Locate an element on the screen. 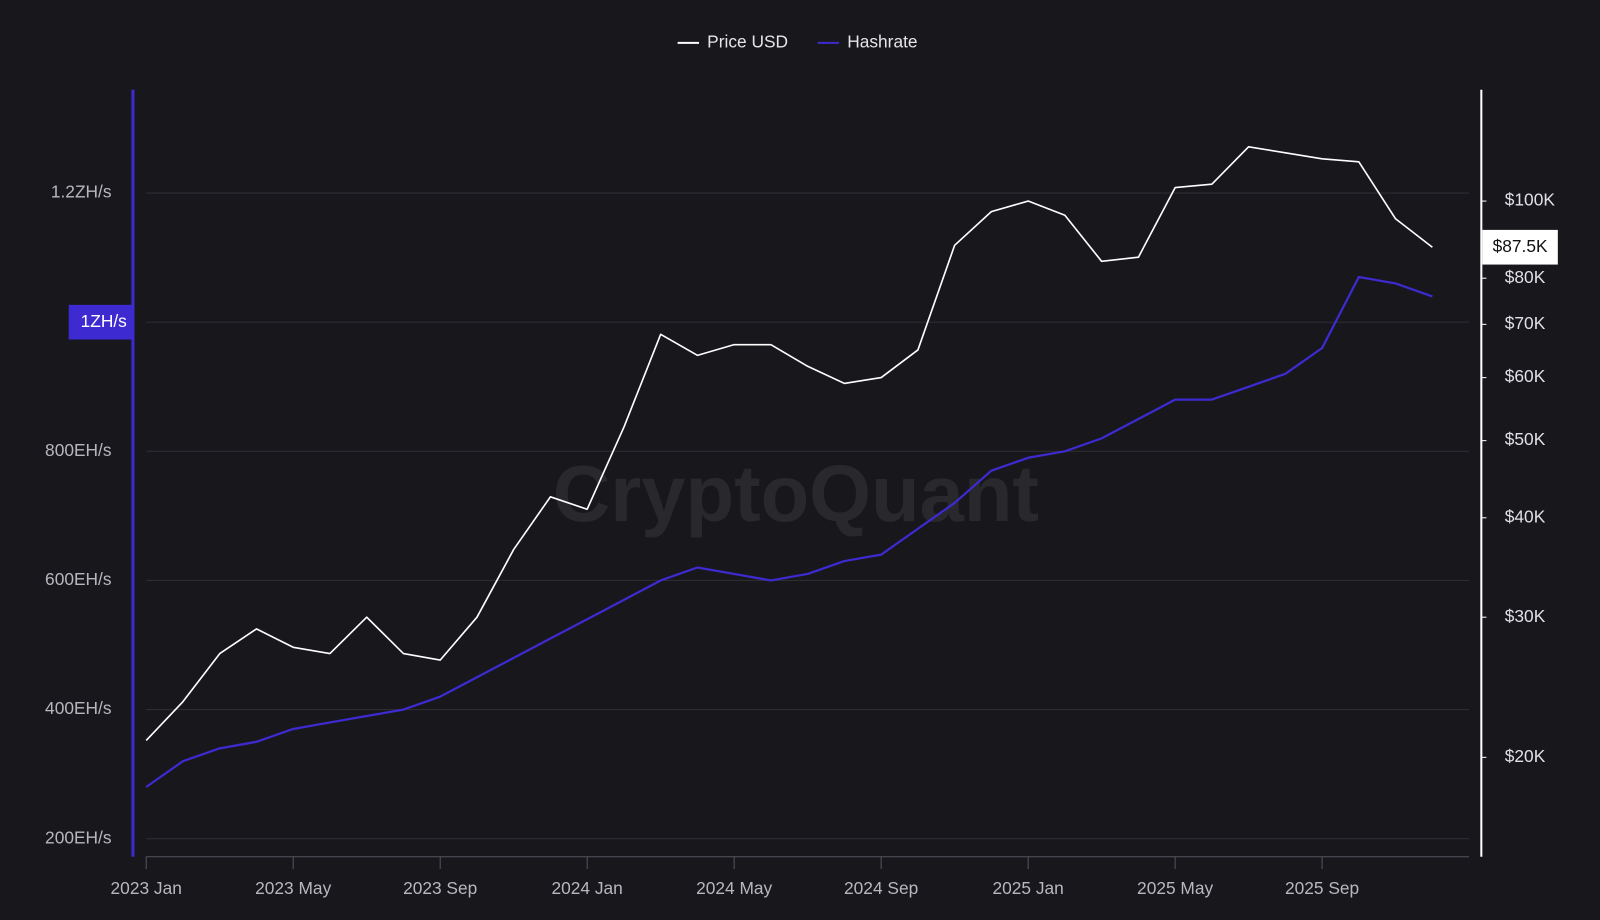  y2-tick-label: $50K is located at coordinates (1525, 439).